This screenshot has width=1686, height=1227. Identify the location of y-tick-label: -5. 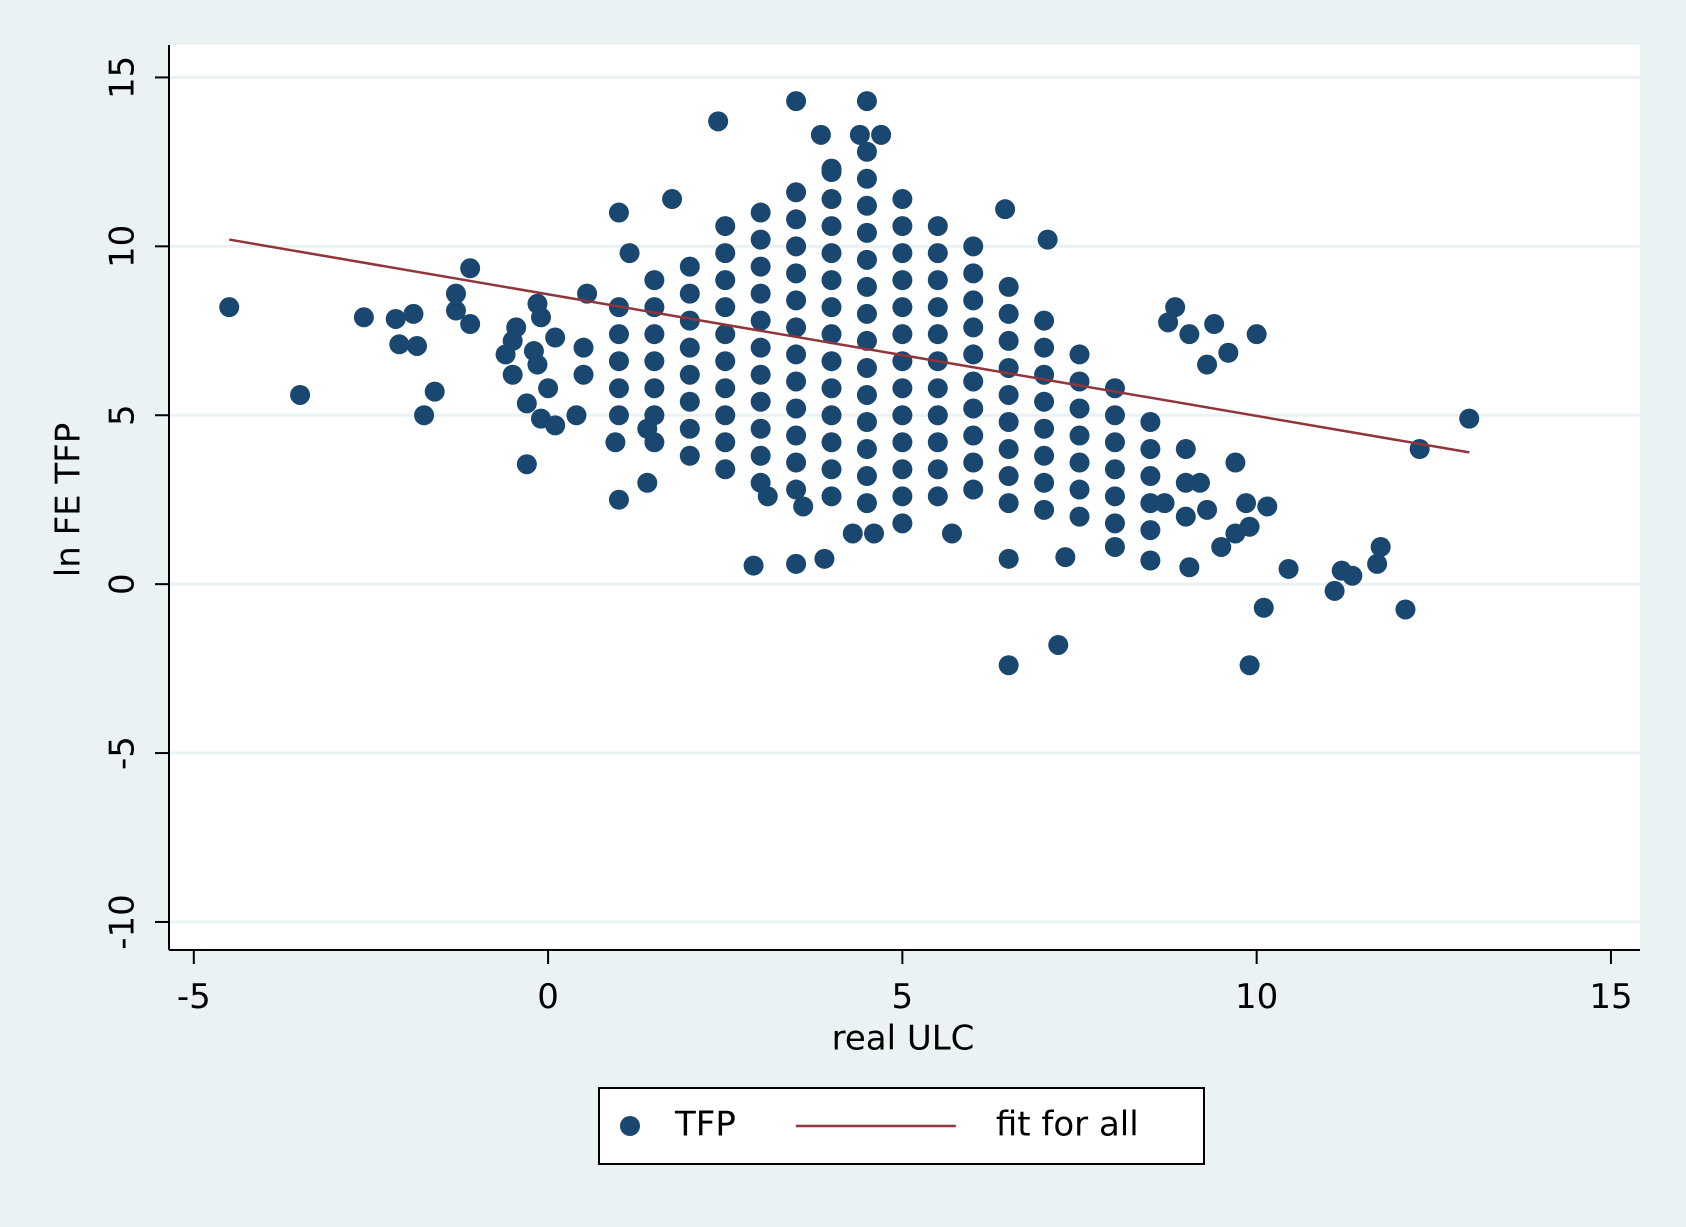
(123, 753).